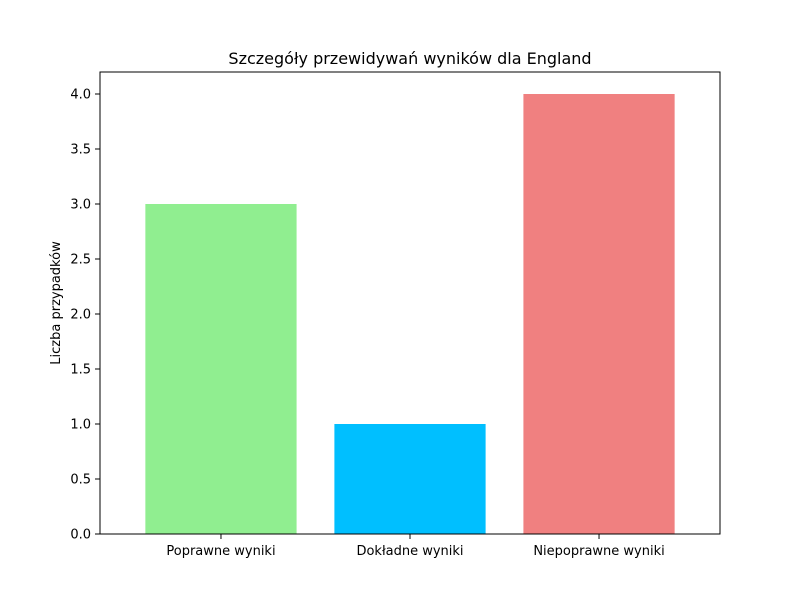 The image size is (800, 600). What do you see at coordinates (409, 551) in the screenshot?
I see `x-tick-label: Dokładne wyniki` at bounding box center [409, 551].